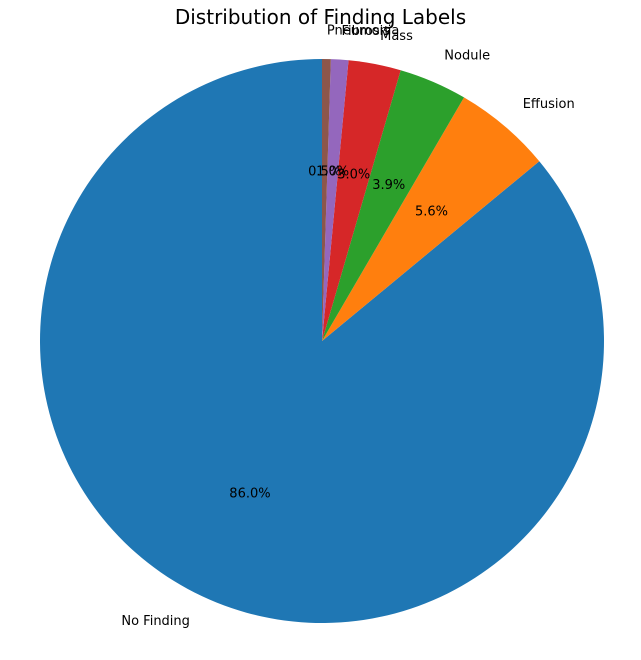  Describe the element at coordinates (332, 172) in the screenshot. I see `slice-percent-fibrosis: 1.0%` at that location.